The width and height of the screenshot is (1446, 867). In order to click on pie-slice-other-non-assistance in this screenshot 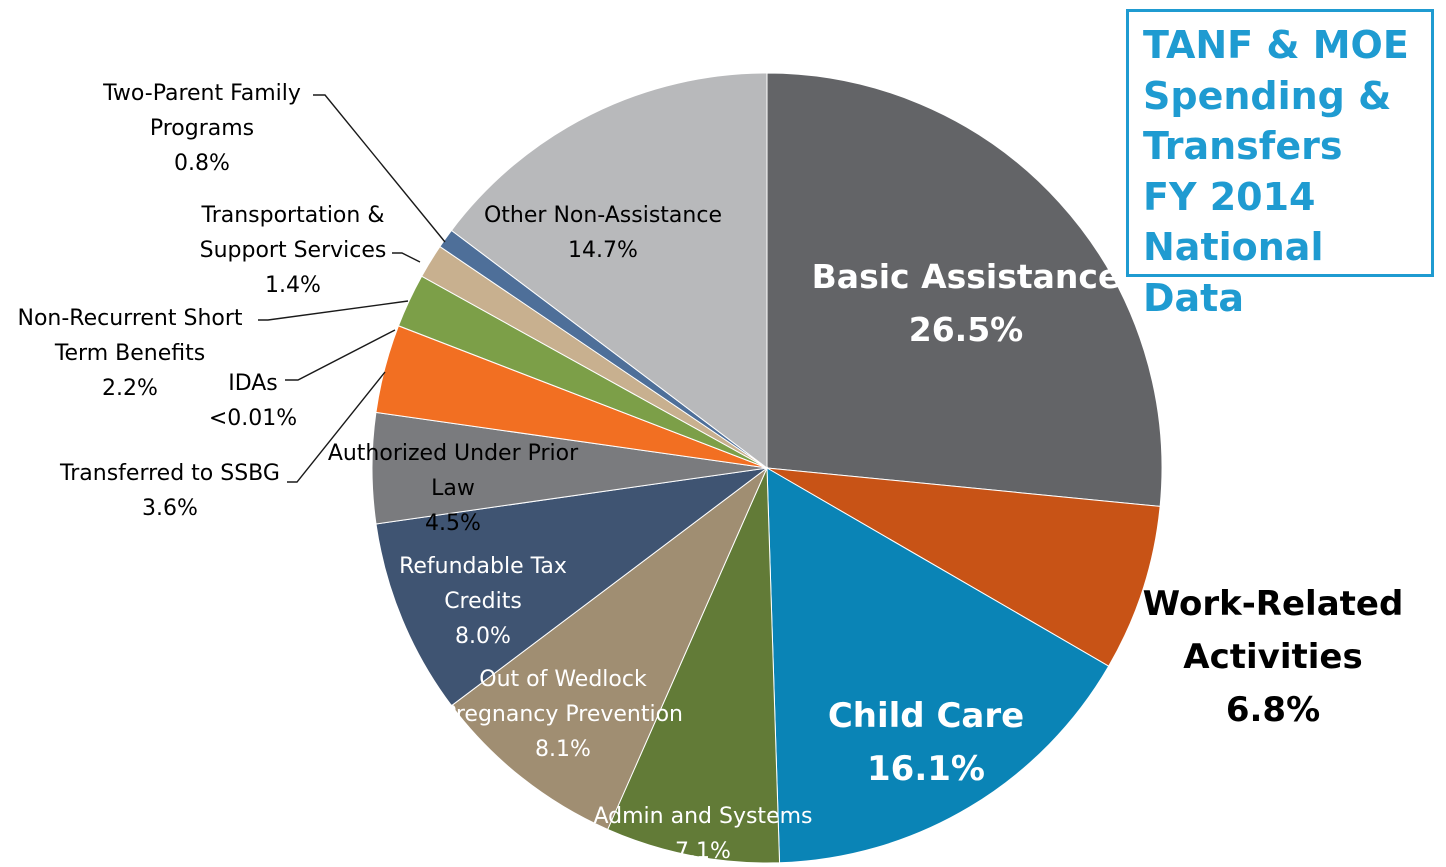, I will do `click(609, 271)`.